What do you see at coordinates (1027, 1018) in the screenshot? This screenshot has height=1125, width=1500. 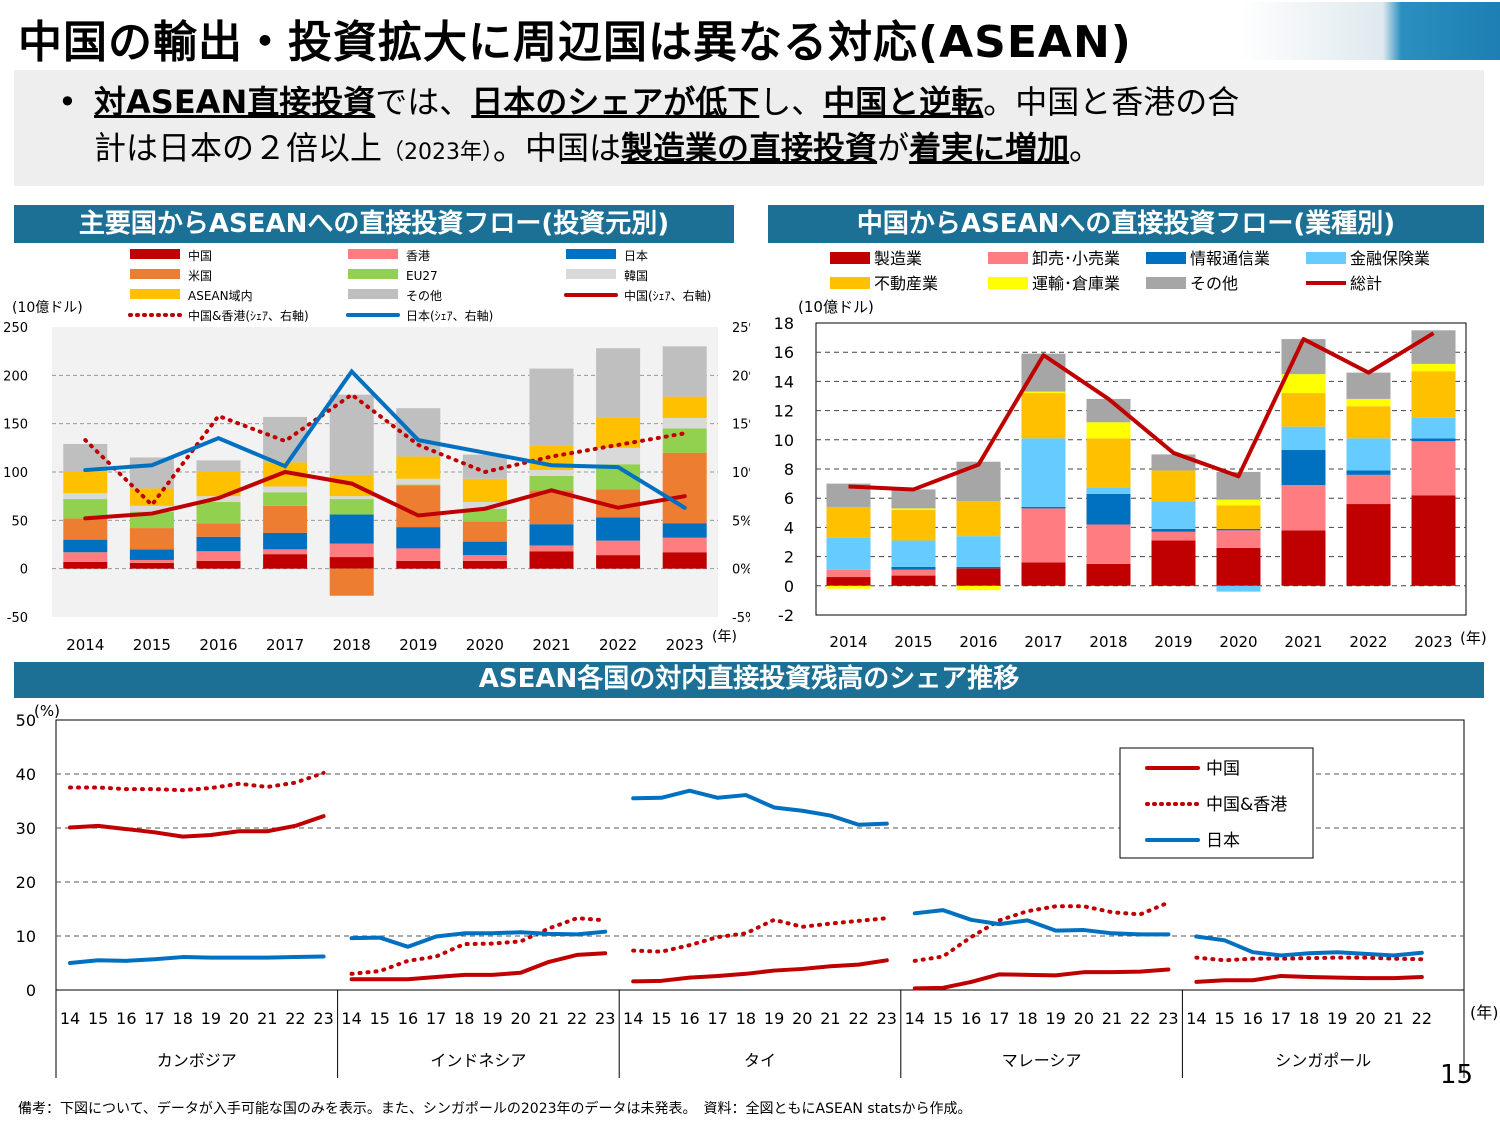 I see `x-tick-label: 18` at bounding box center [1027, 1018].